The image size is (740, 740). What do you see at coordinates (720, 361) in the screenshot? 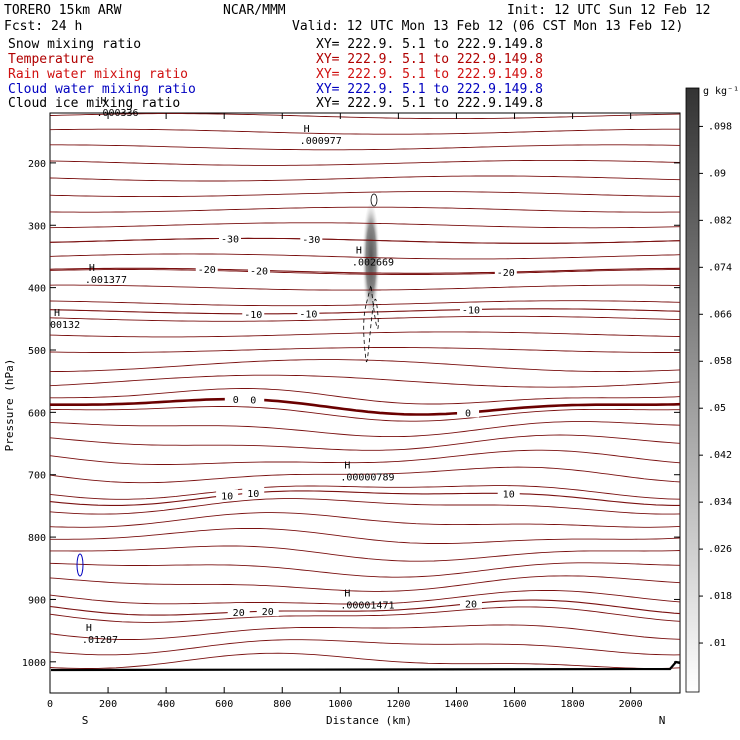
I see `colorbar-tick-label: .058` at bounding box center [720, 361].